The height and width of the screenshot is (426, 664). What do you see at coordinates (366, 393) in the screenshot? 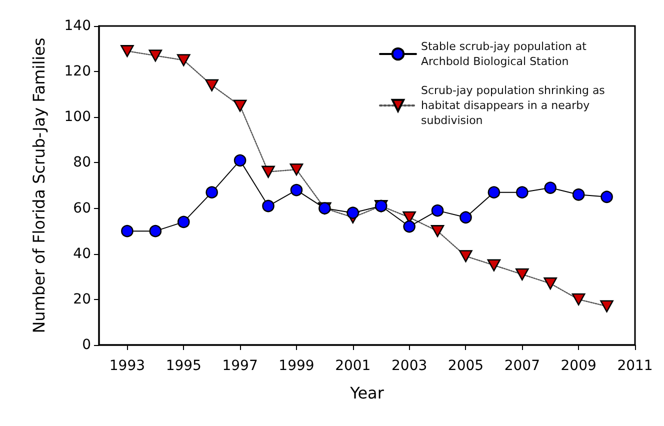
I see `x-axis-title: Year` at bounding box center [366, 393].